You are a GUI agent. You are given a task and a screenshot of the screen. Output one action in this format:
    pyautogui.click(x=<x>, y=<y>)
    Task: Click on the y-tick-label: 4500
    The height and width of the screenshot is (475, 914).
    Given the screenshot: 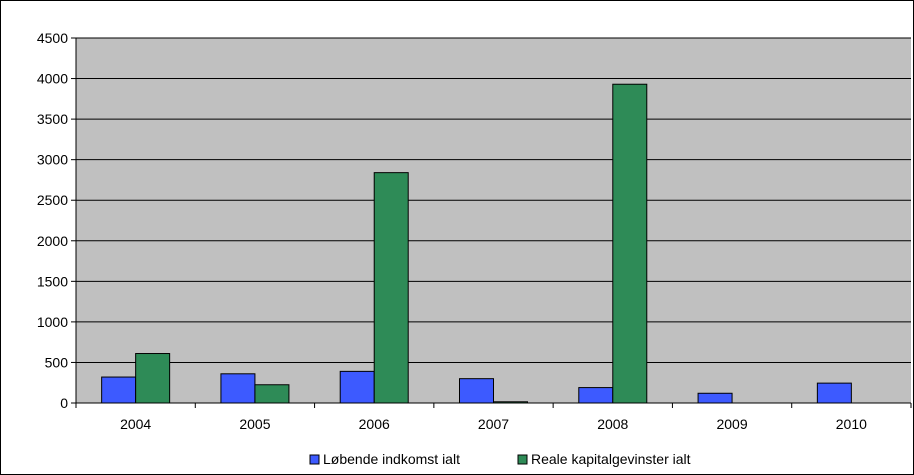 What is the action you would take?
    pyautogui.click(x=52, y=38)
    